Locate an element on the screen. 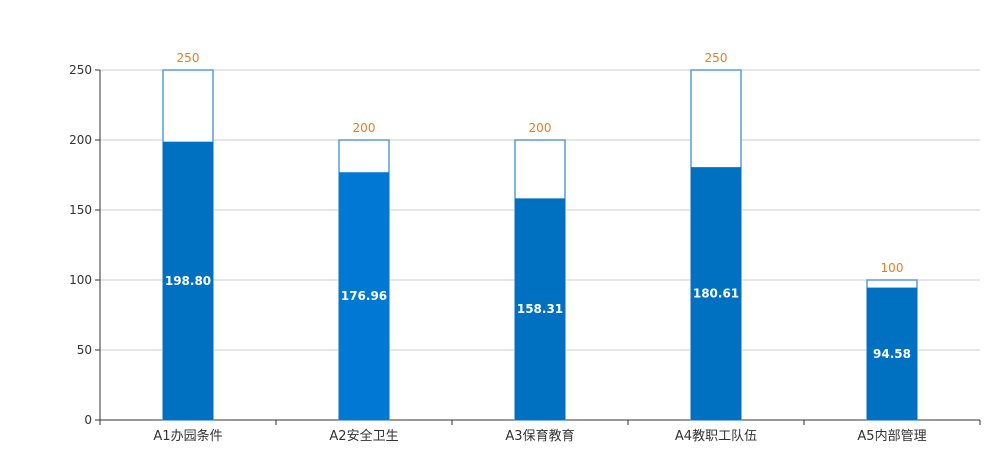 The height and width of the screenshot is (450, 1000). y-tick-label: 200 is located at coordinates (80, 140).